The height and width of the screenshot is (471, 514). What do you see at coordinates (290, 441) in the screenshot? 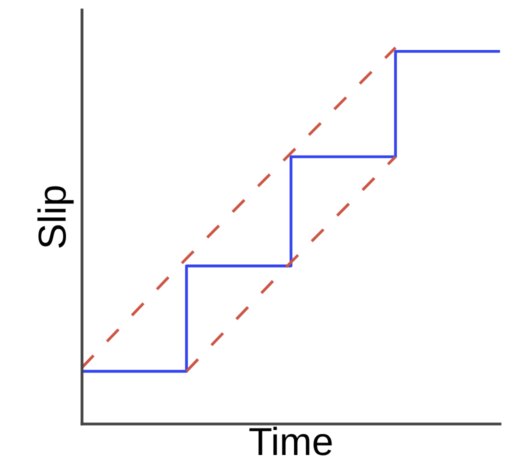
I see `x-axis-title: Time` at bounding box center [290, 441].